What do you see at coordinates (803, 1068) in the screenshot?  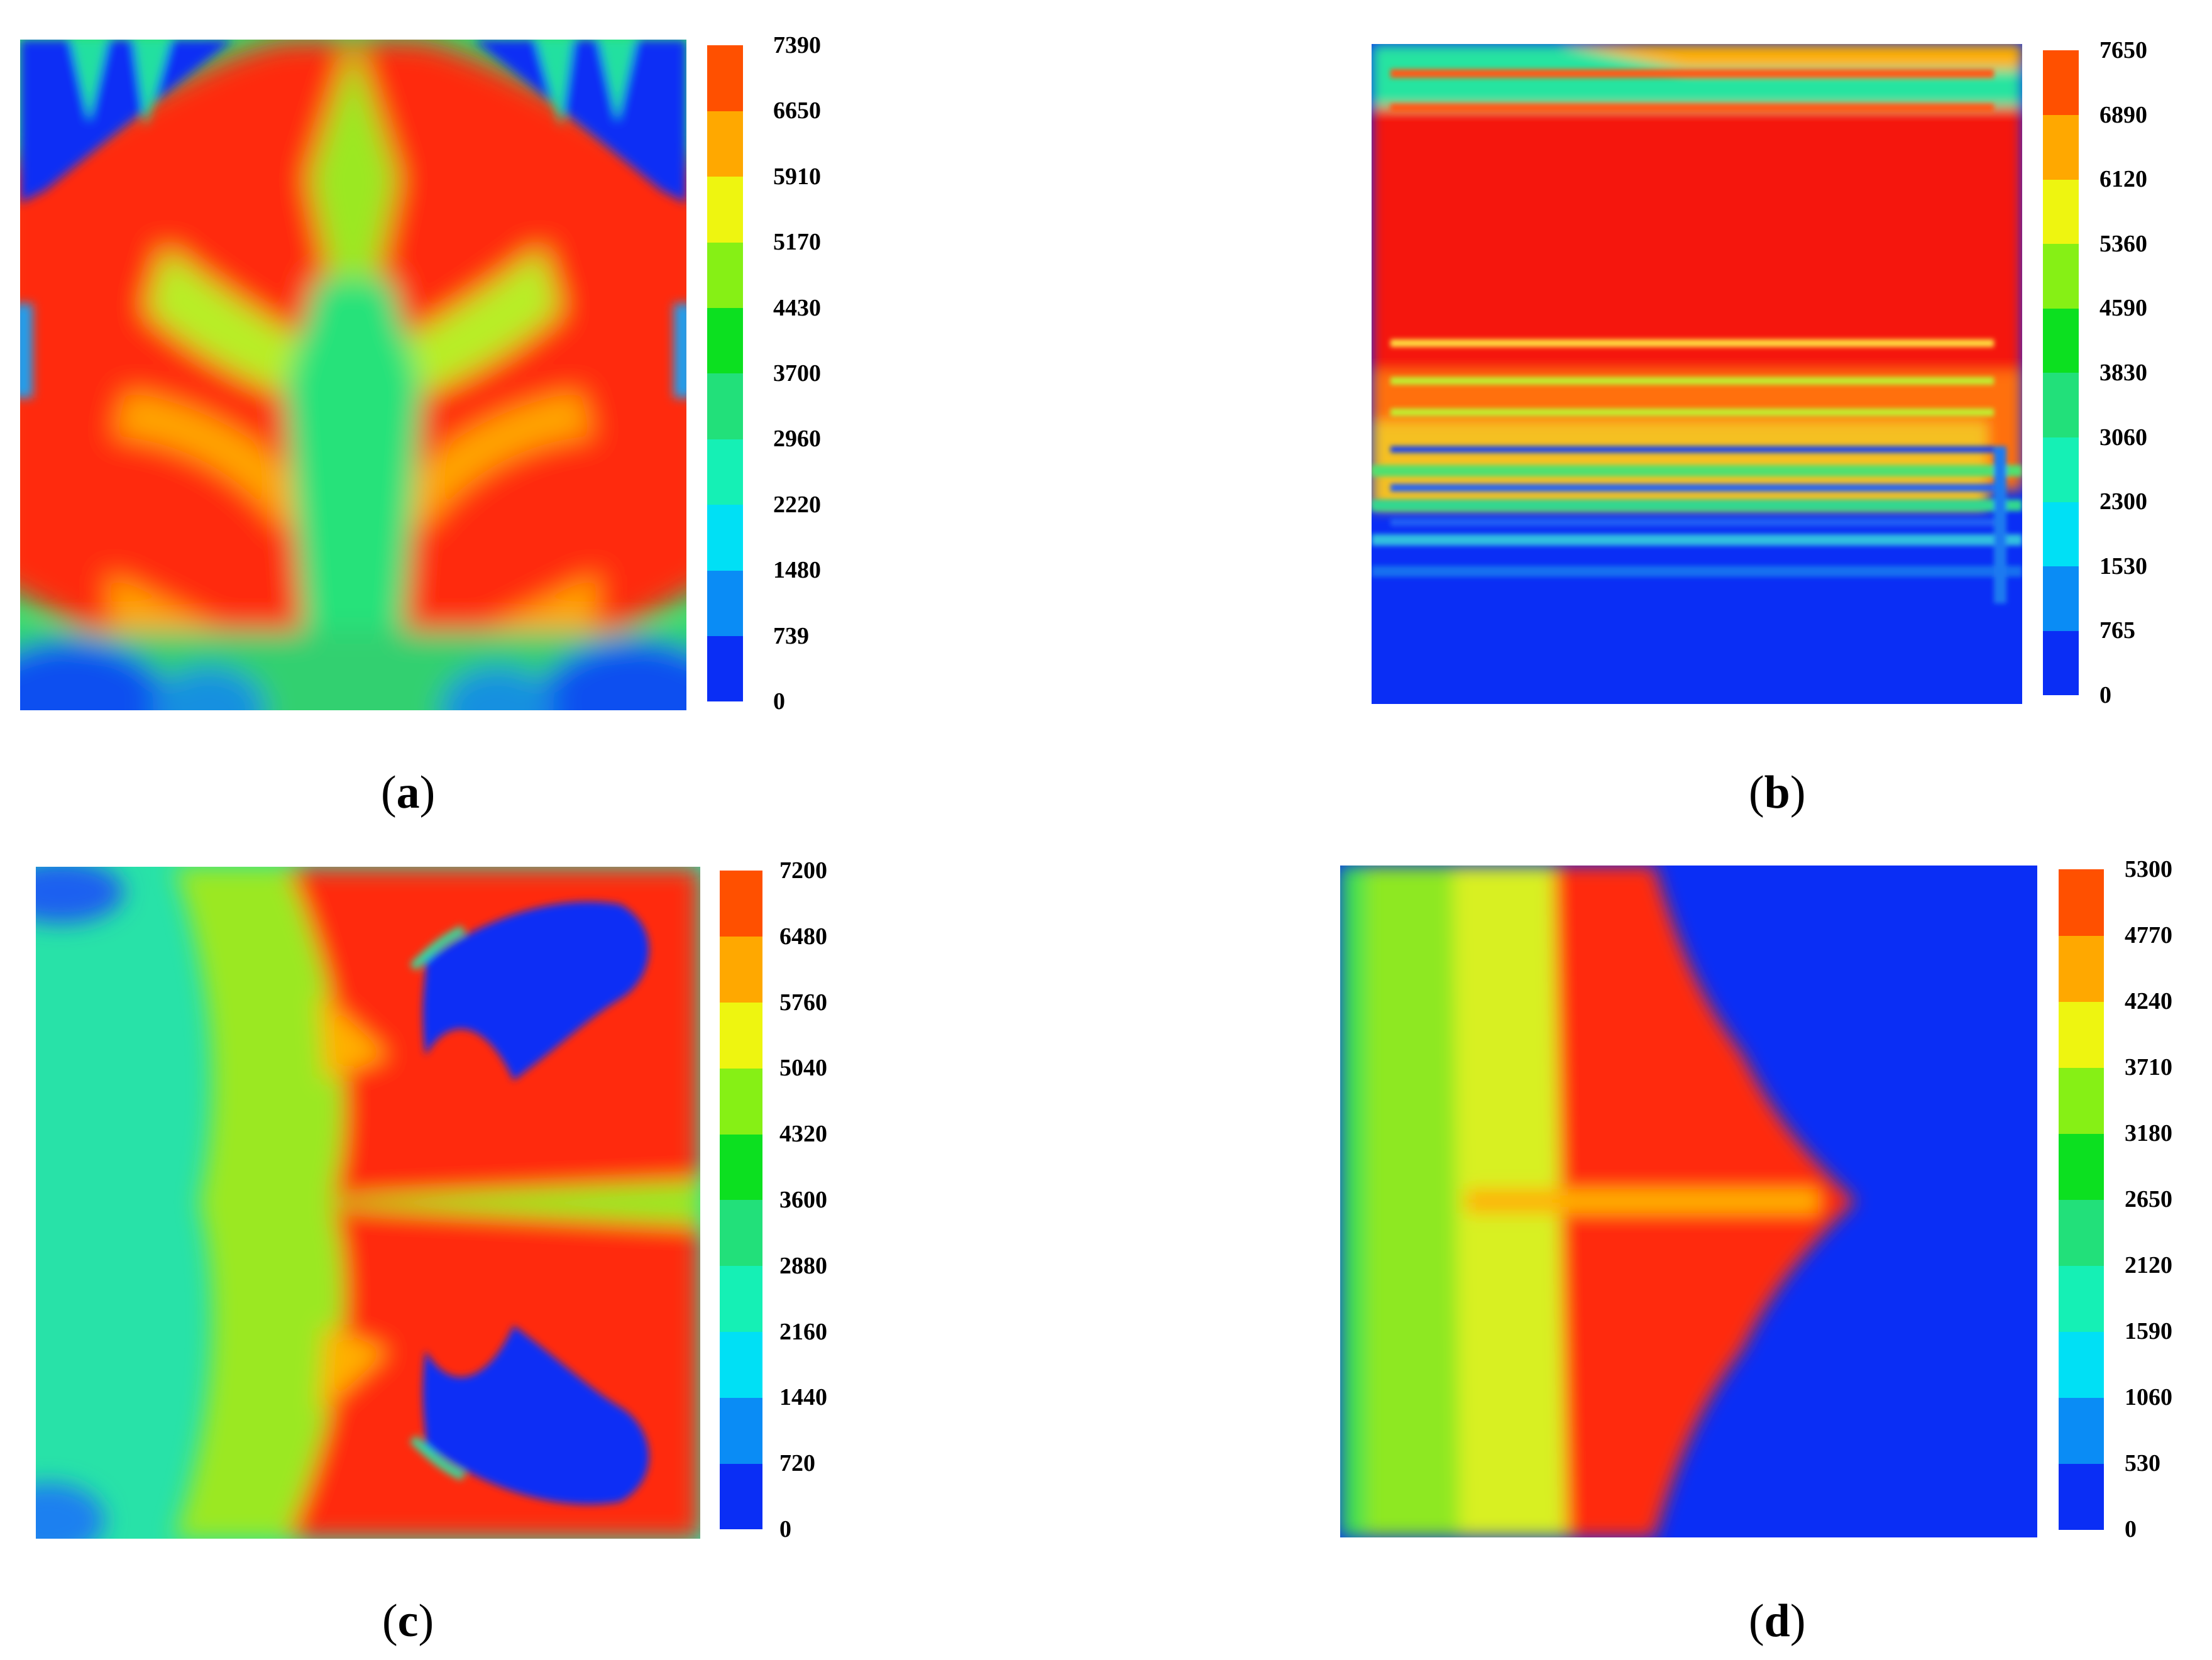 I see `colorbar-tick-label: 5040` at bounding box center [803, 1068].